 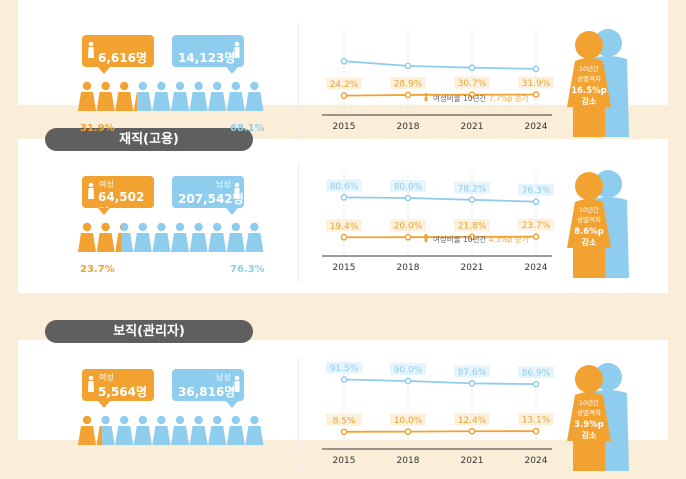 I want to click on data-label: 78.2%, so click(x=472, y=189).